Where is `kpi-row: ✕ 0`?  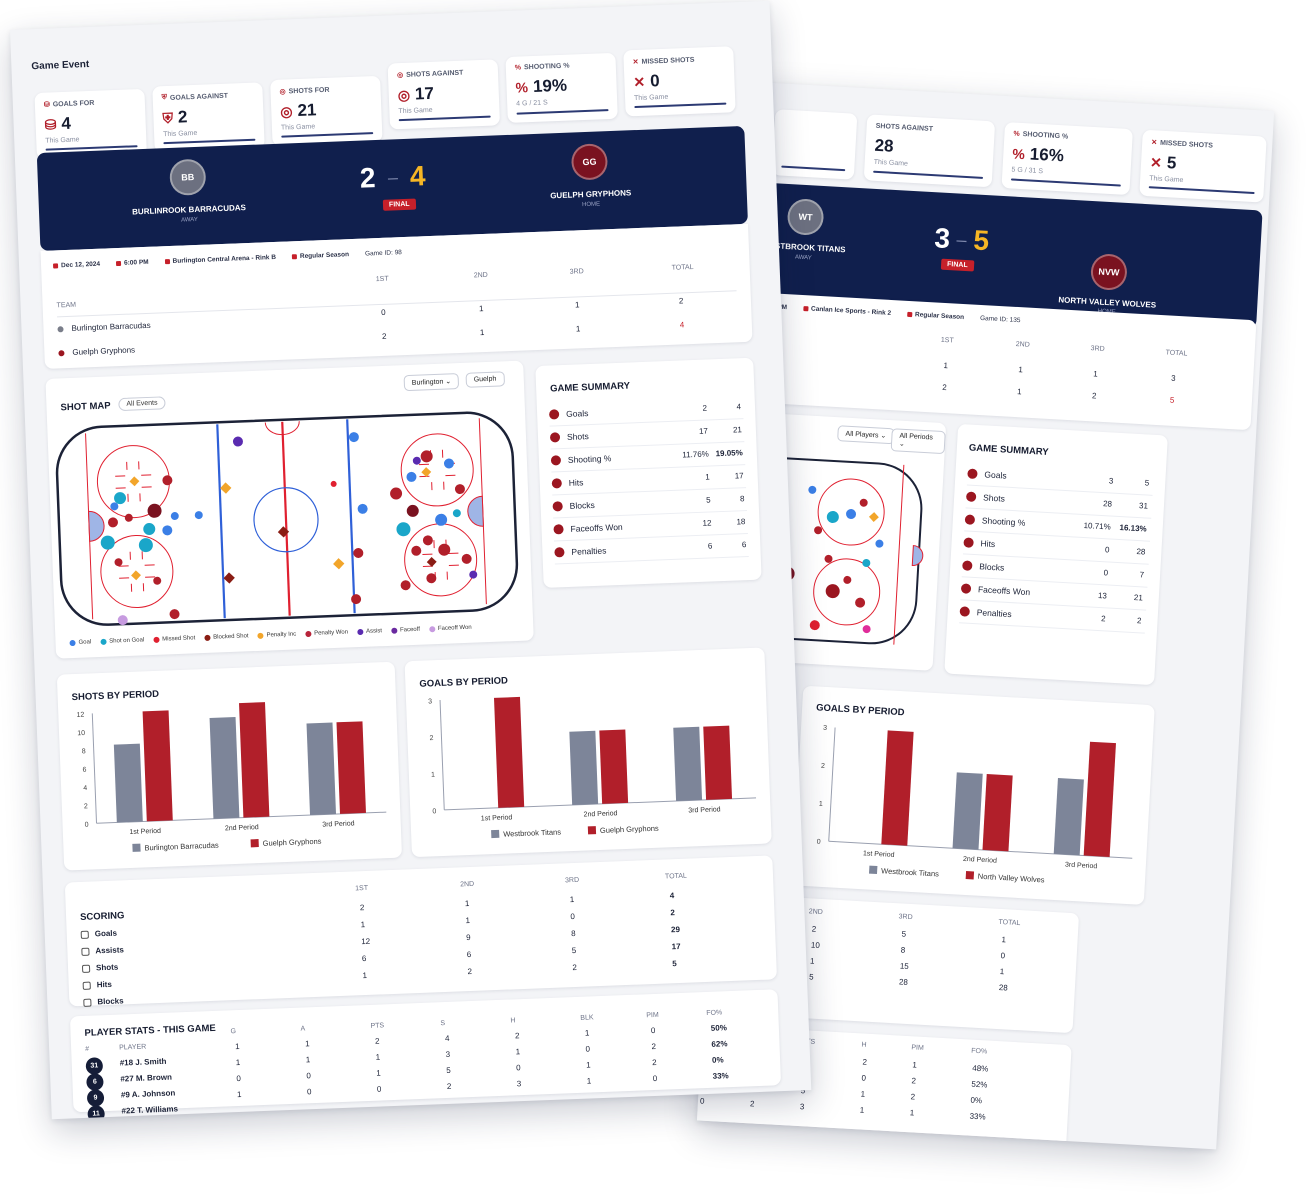 kpi-row: ✕ 0 is located at coordinates (679, 81).